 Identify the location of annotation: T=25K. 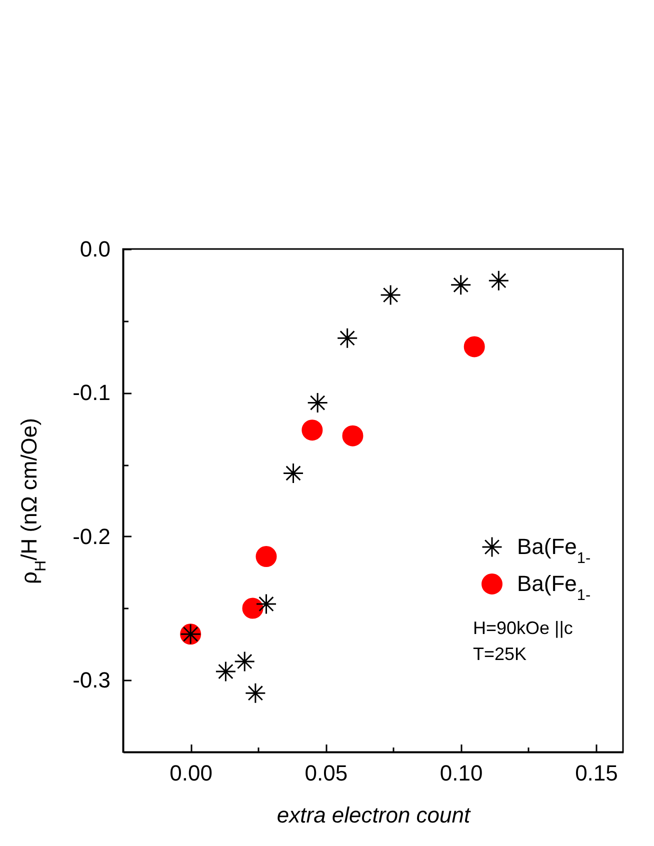
(500, 654).